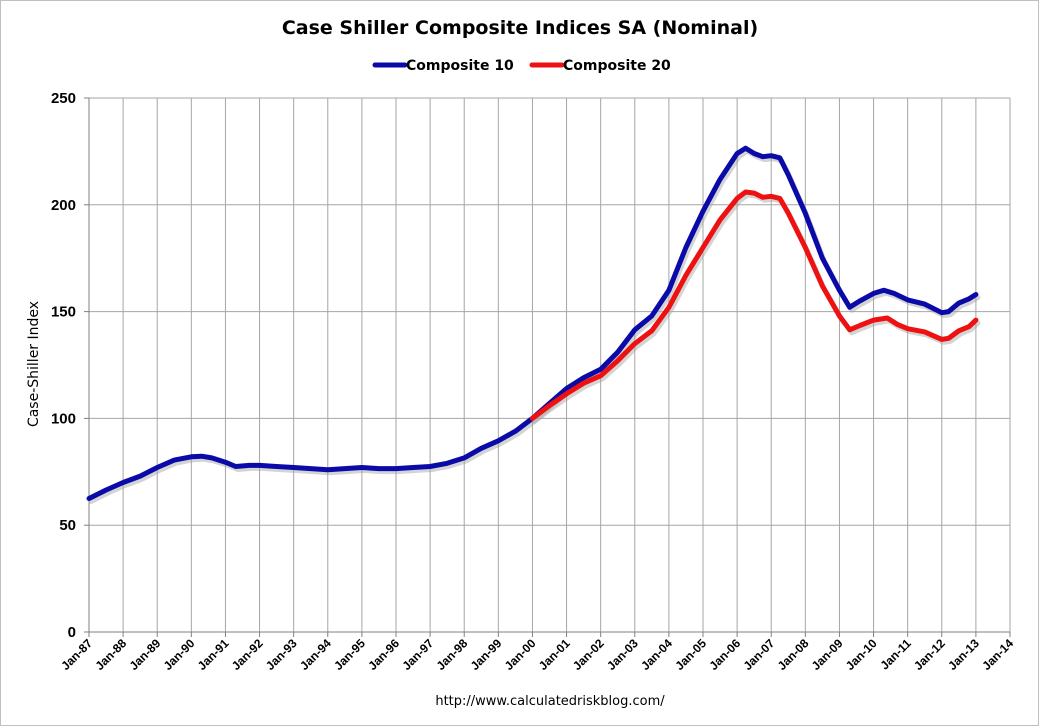 The height and width of the screenshot is (726, 1039). What do you see at coordinates (554, 654) in the screenshot?
I see `x-tick-label: Jan-01` at bounding box center [554, 654].